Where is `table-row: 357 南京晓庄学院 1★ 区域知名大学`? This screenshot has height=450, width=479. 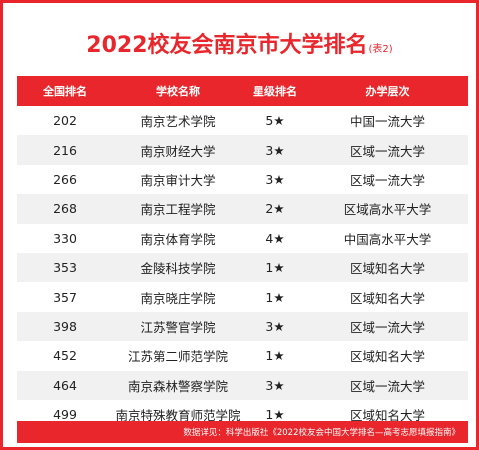 table-row: 357 南京晓庄学院 1★ 区域知名大学 is located at coordinates (242, 296).